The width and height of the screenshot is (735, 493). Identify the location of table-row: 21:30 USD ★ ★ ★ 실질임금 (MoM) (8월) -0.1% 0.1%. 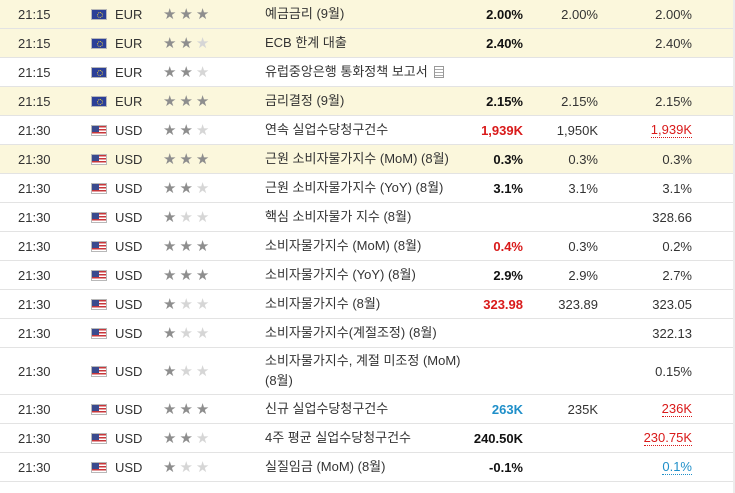
(367, 467).